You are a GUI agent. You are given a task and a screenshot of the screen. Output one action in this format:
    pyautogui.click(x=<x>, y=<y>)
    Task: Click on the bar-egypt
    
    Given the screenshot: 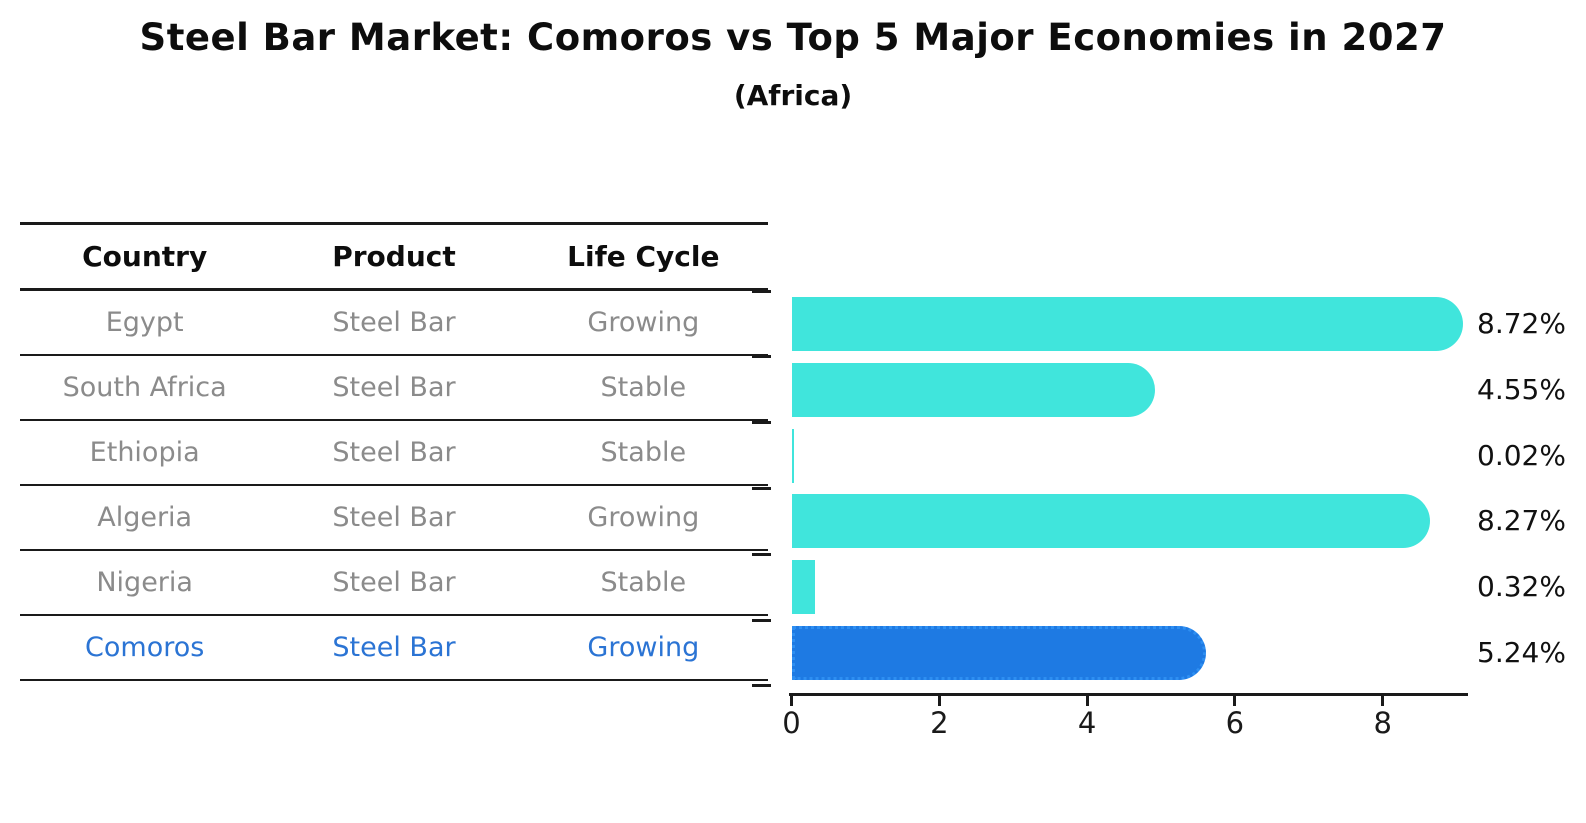 What is the action you would take?
    pyautogui.click(x=1127, y=324)
    